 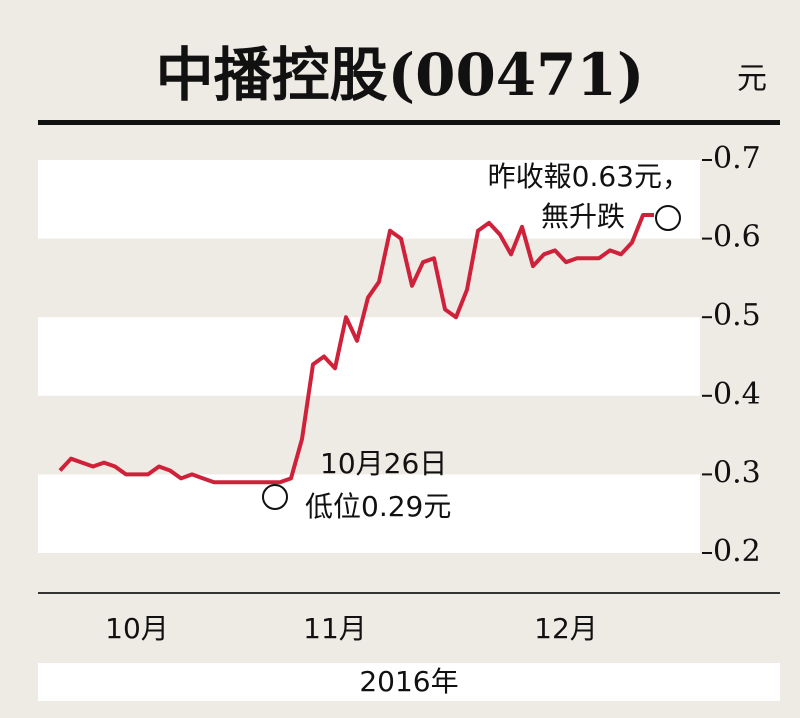 What do you see at coordinates (752, 79) in the screenshot?
I see `unit-label: 元` at bounding box center [752, 79].